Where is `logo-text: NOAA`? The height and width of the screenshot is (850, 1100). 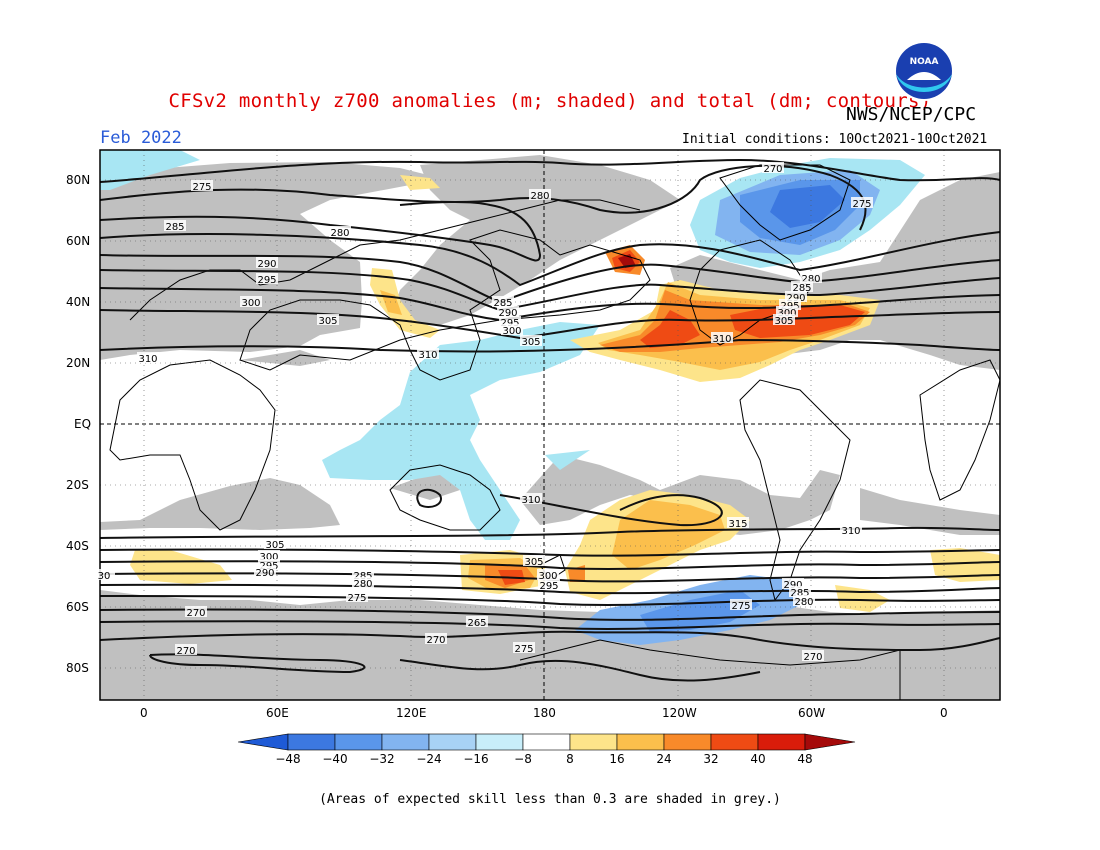 logo-text: NOAA is located at coordinates (924, 62).